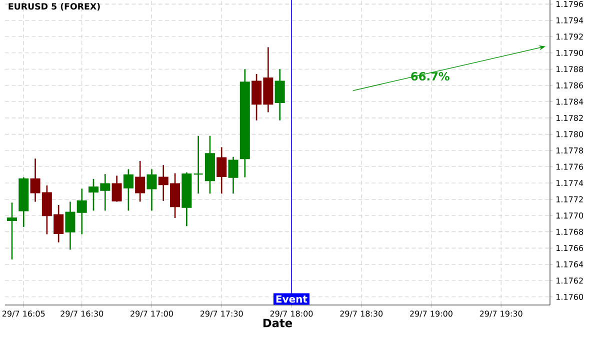 This screenshot has height=340, width=600. I want to click on x-tick-label: 29/7 17:00, so click(151, 314).